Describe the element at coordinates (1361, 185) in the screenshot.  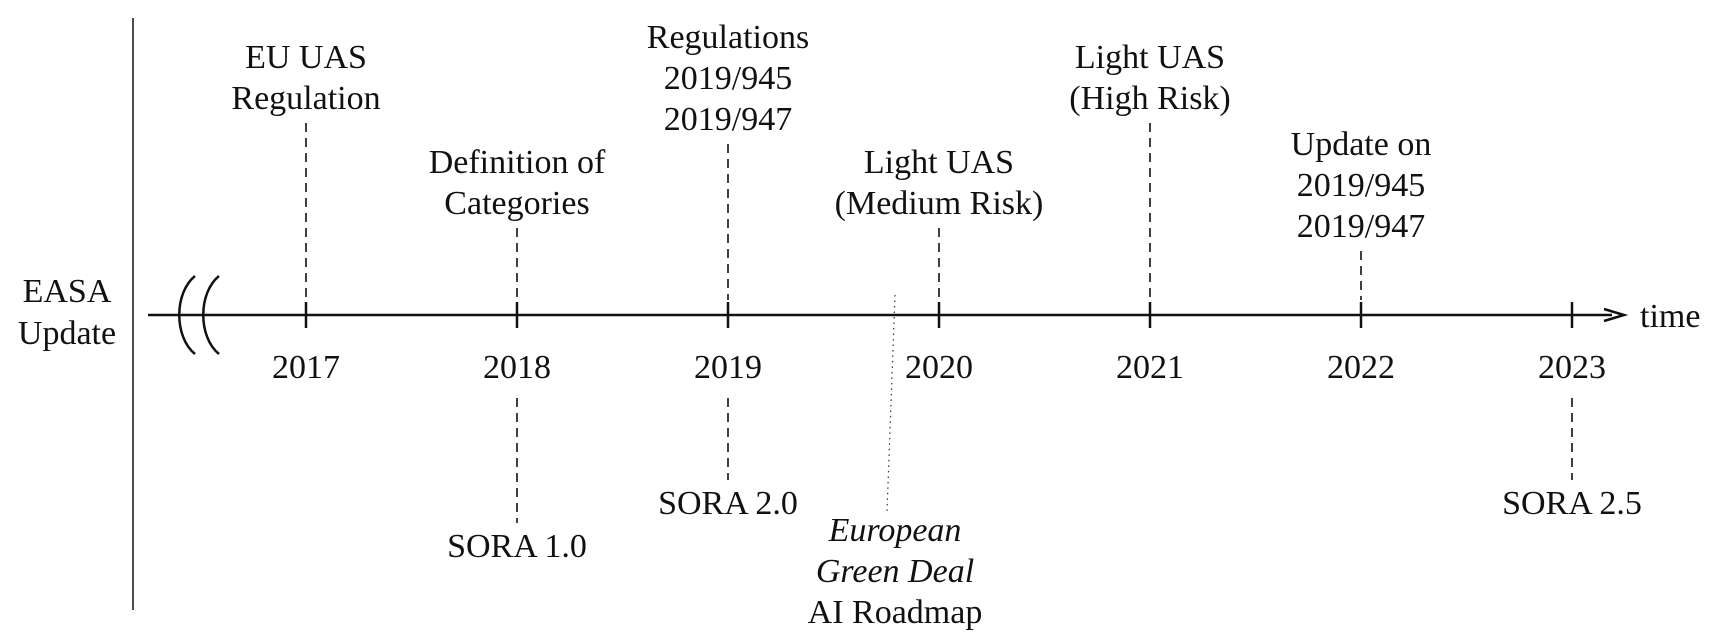
I see `event-above-2022-line-2: 2019/945` at that location.